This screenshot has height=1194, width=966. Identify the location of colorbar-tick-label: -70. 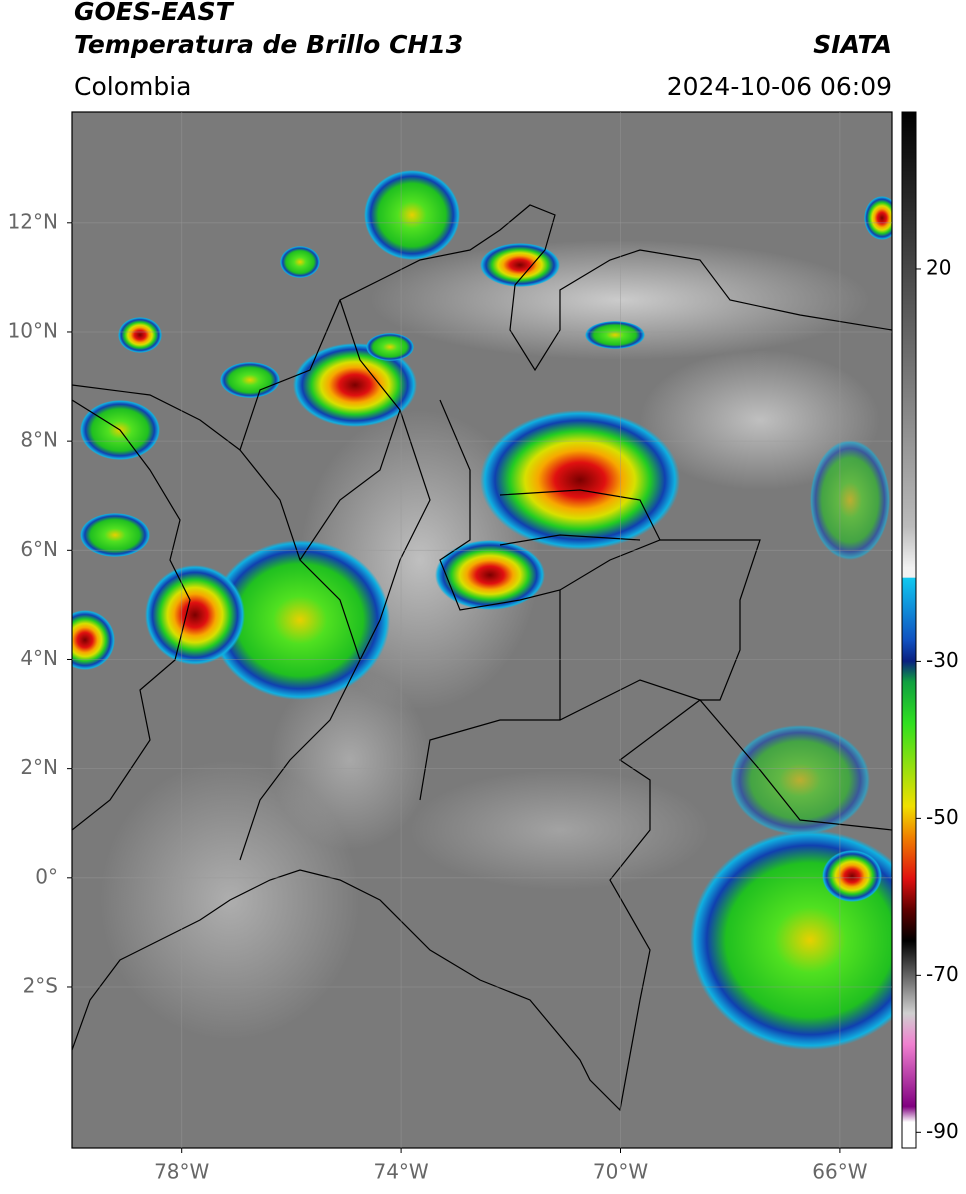
(942, 974).